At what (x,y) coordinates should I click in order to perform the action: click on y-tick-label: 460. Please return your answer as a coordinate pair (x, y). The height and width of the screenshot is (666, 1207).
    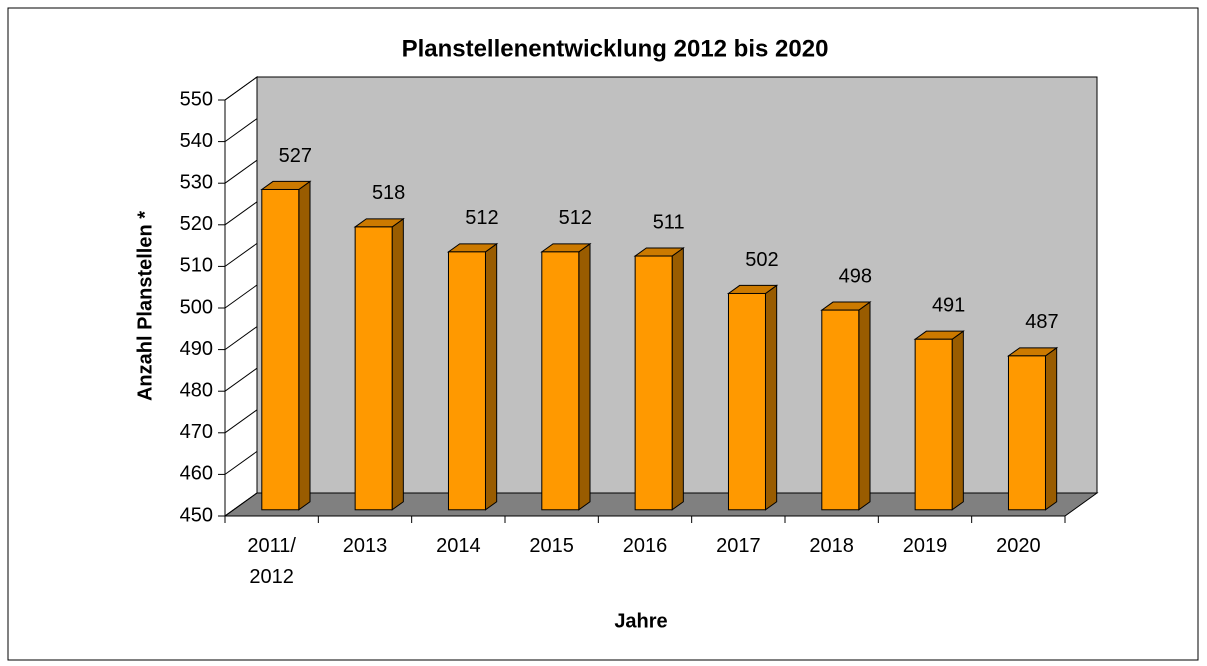
    Looking at the image, I should click on (196, 474).